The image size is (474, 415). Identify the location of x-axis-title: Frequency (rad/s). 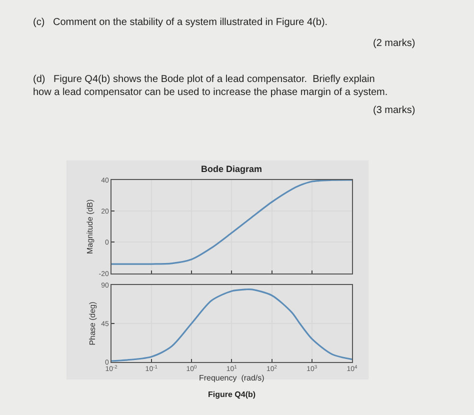
(231, 377).